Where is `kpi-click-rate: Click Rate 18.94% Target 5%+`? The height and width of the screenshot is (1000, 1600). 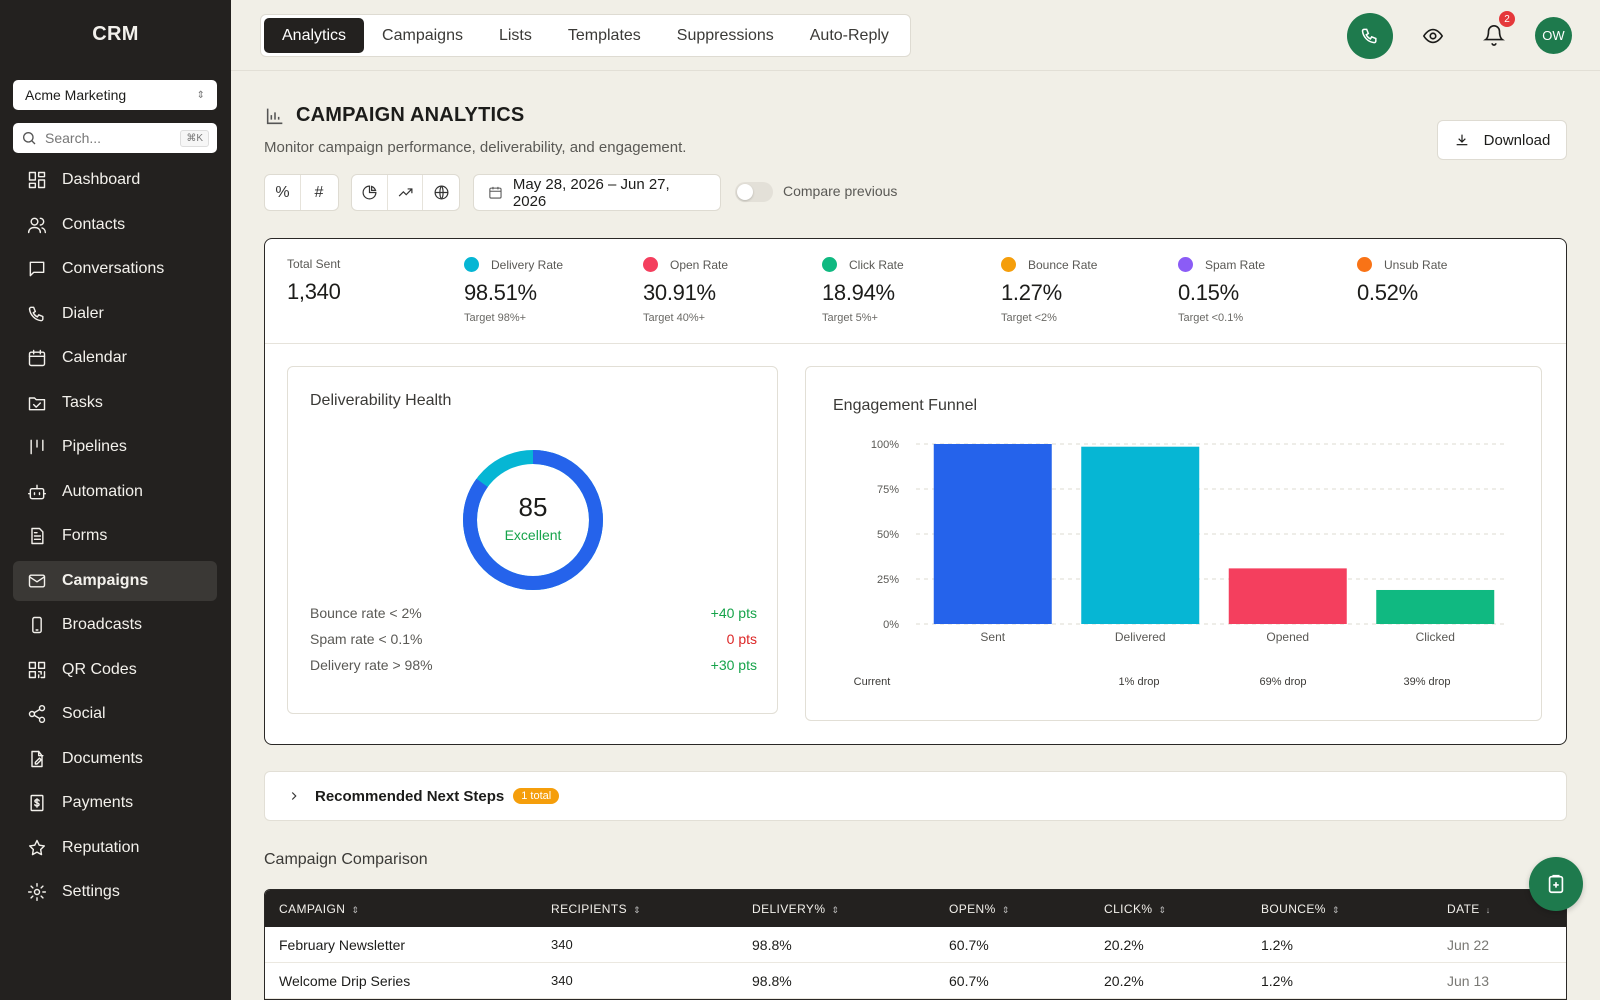 kpi-click-rate: Click Rate 18.94% Target 5%+ is located at coordinates (863, 290).